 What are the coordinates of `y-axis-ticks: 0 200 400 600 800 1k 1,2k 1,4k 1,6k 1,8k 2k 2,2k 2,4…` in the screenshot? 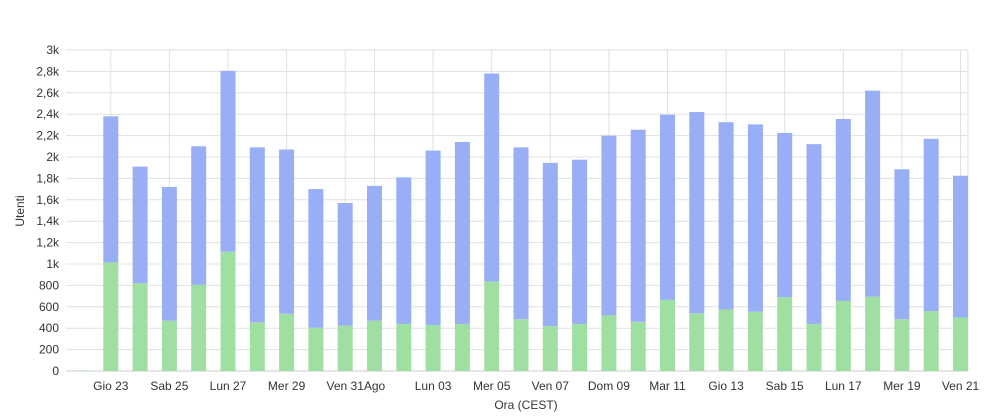 It's located at (48, 210).